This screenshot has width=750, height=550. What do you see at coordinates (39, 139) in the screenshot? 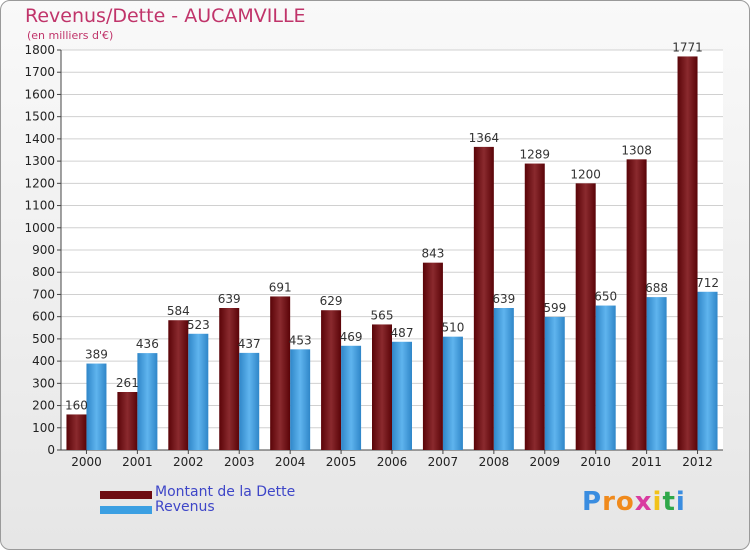
I see `y-tick-label: 1400` at bounding box center [39, 139].